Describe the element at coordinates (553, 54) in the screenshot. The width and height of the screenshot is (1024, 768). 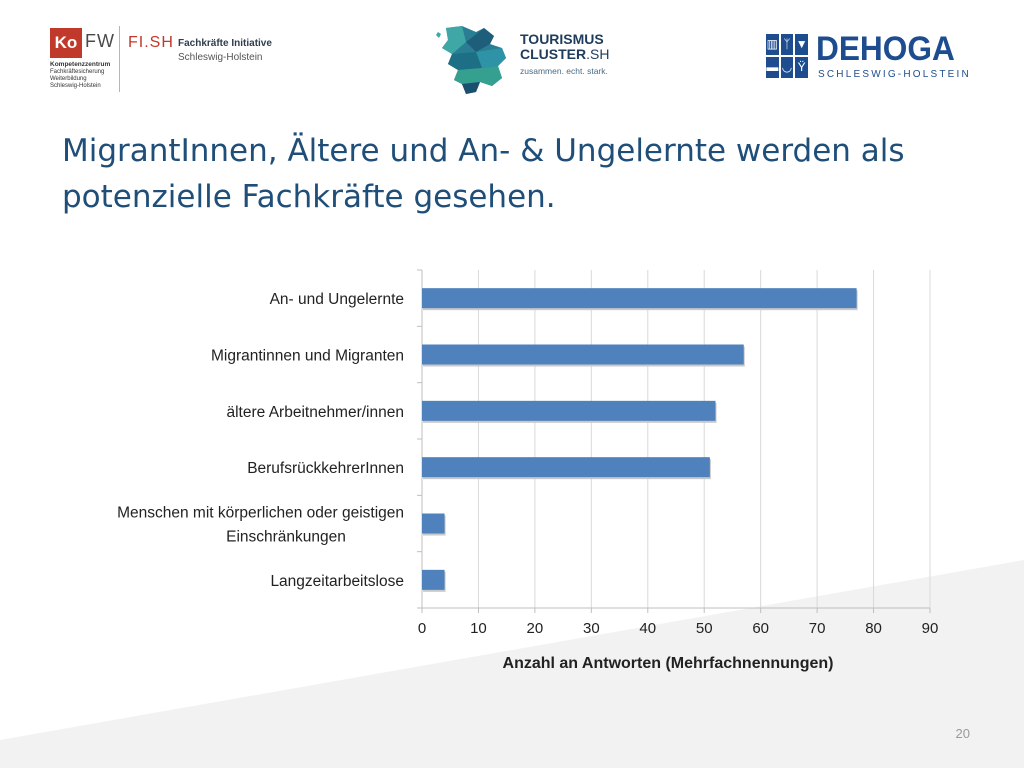
I see `tourismus-cluster: CLUSTER` at that location.